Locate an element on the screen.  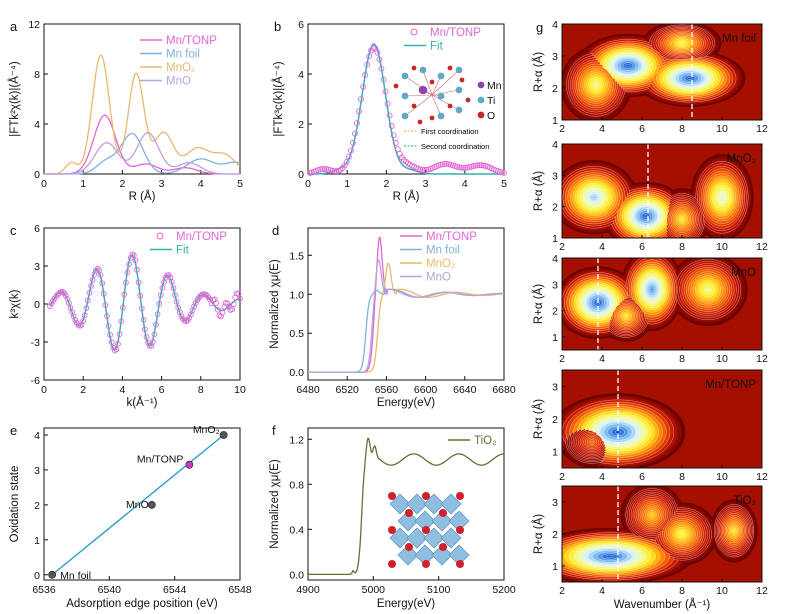
panel-label-b: b is located at coordinates (277, 26).